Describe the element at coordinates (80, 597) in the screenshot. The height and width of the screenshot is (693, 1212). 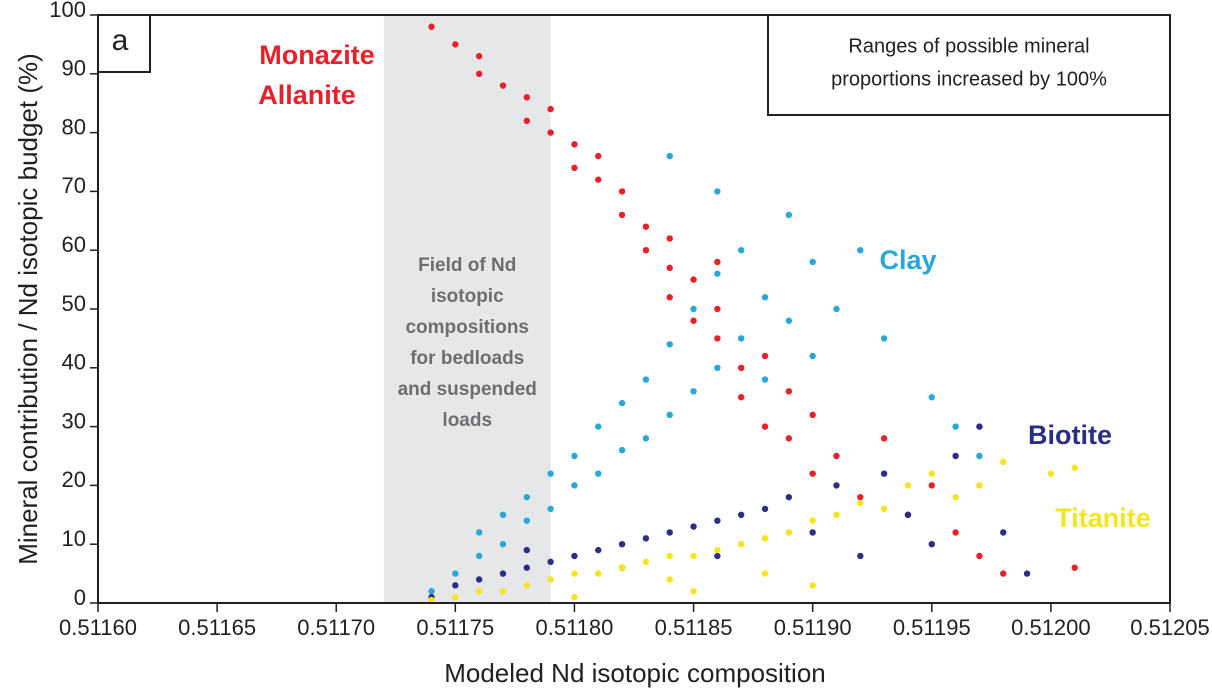
I see `y-tick-label: 0` at that location.